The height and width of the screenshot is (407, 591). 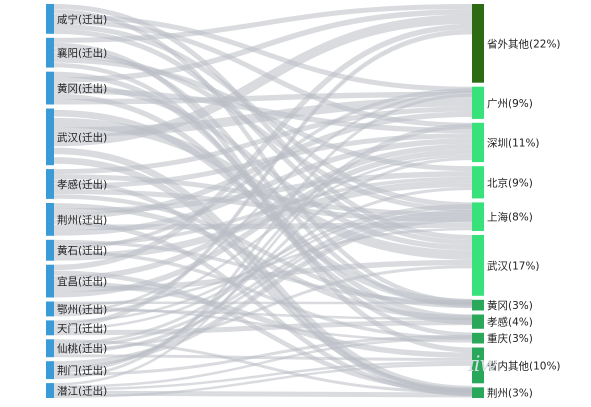 I want to click on source-node-label: 武汉(迁出), so click(x=82, y=137).